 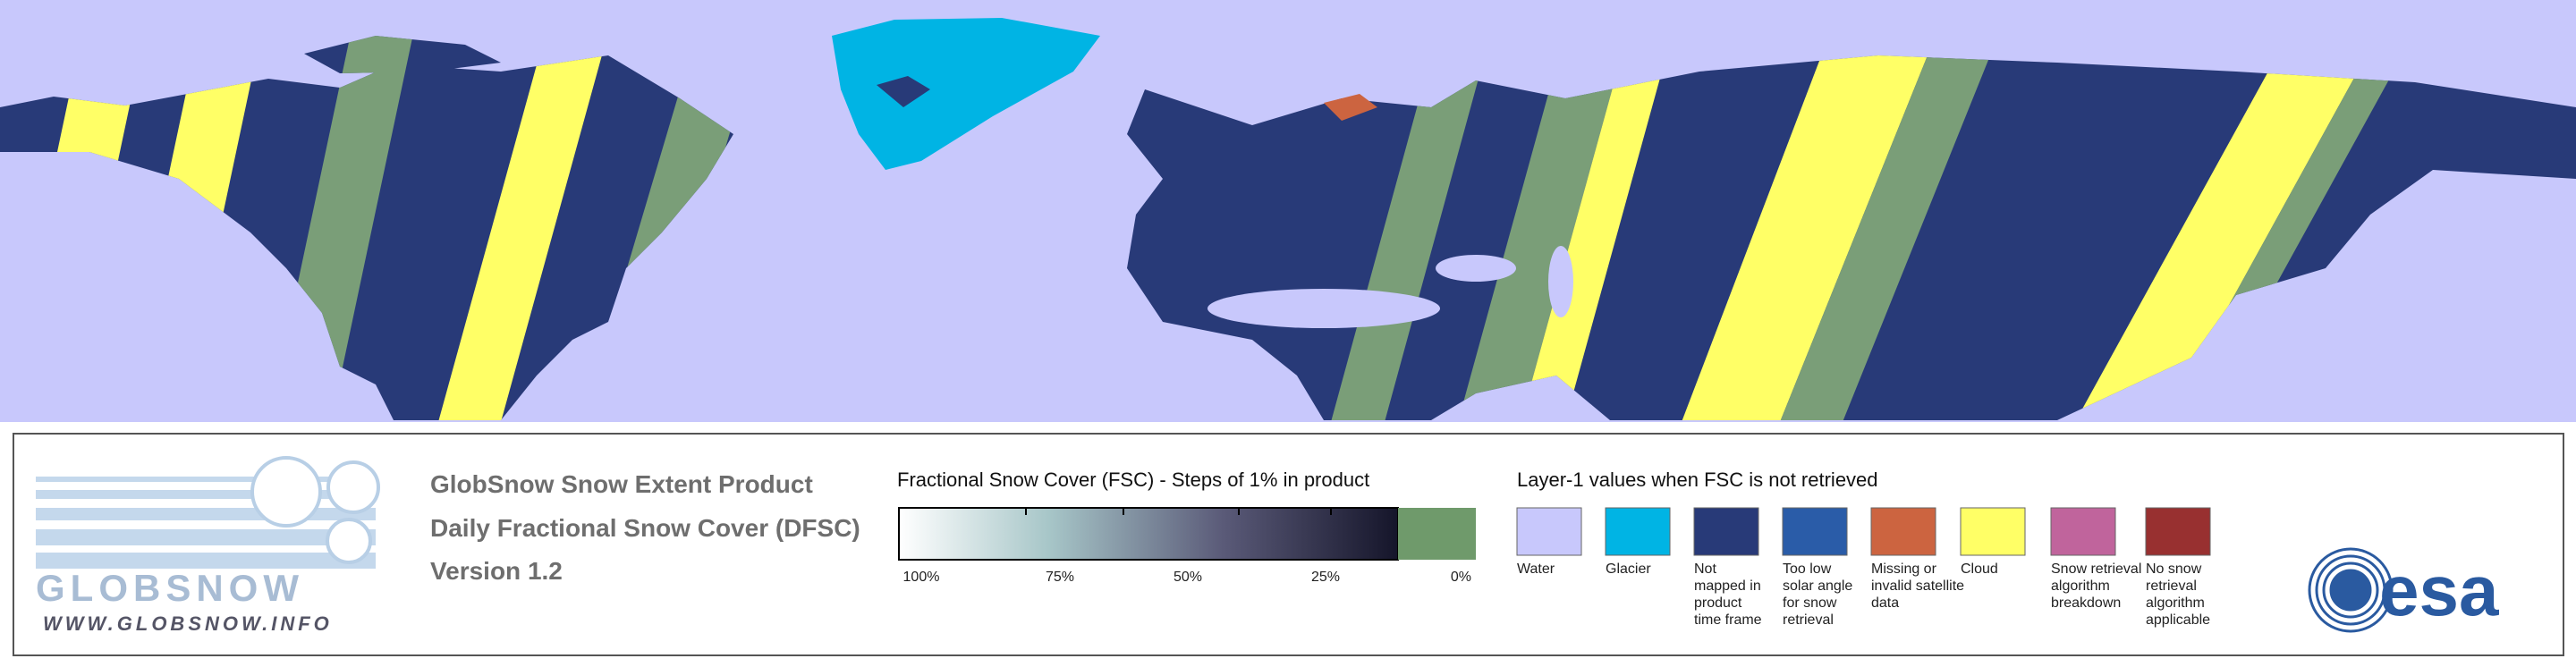 I want to click on header-line: Daily Fractional Snow Cover (DFSC), so click(x=645, y=528).